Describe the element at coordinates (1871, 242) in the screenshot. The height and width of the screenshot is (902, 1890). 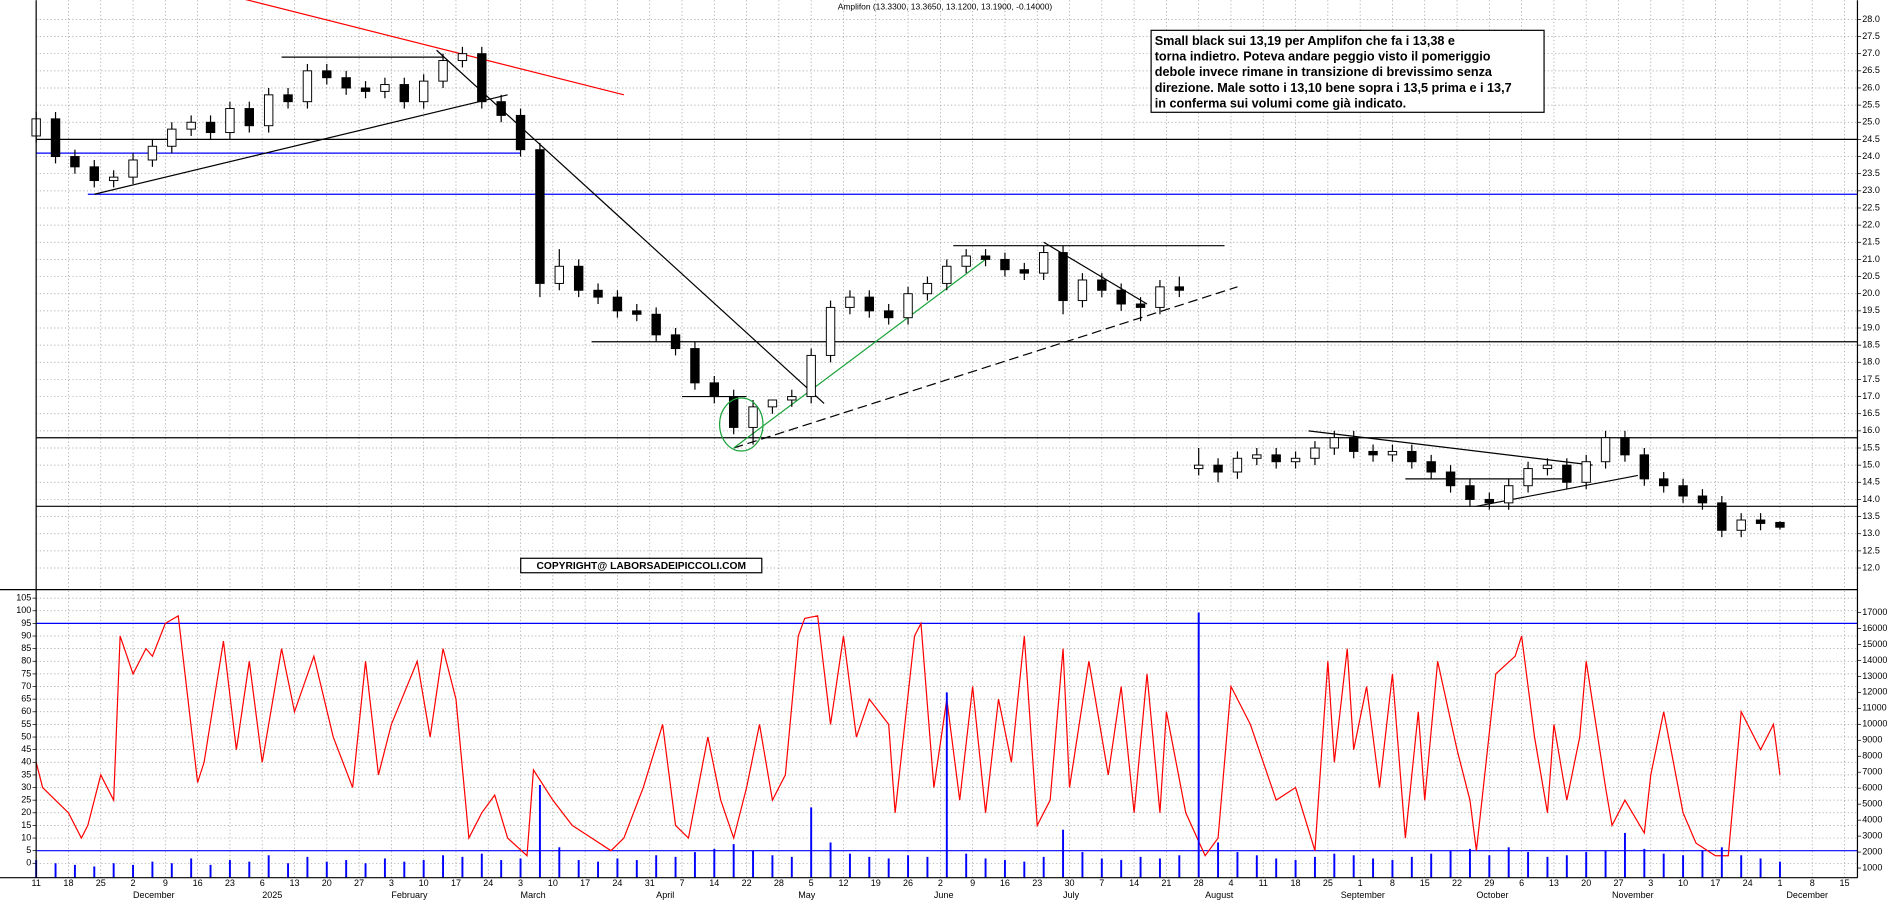
I see `y-tick-label: 21.5` at that location.